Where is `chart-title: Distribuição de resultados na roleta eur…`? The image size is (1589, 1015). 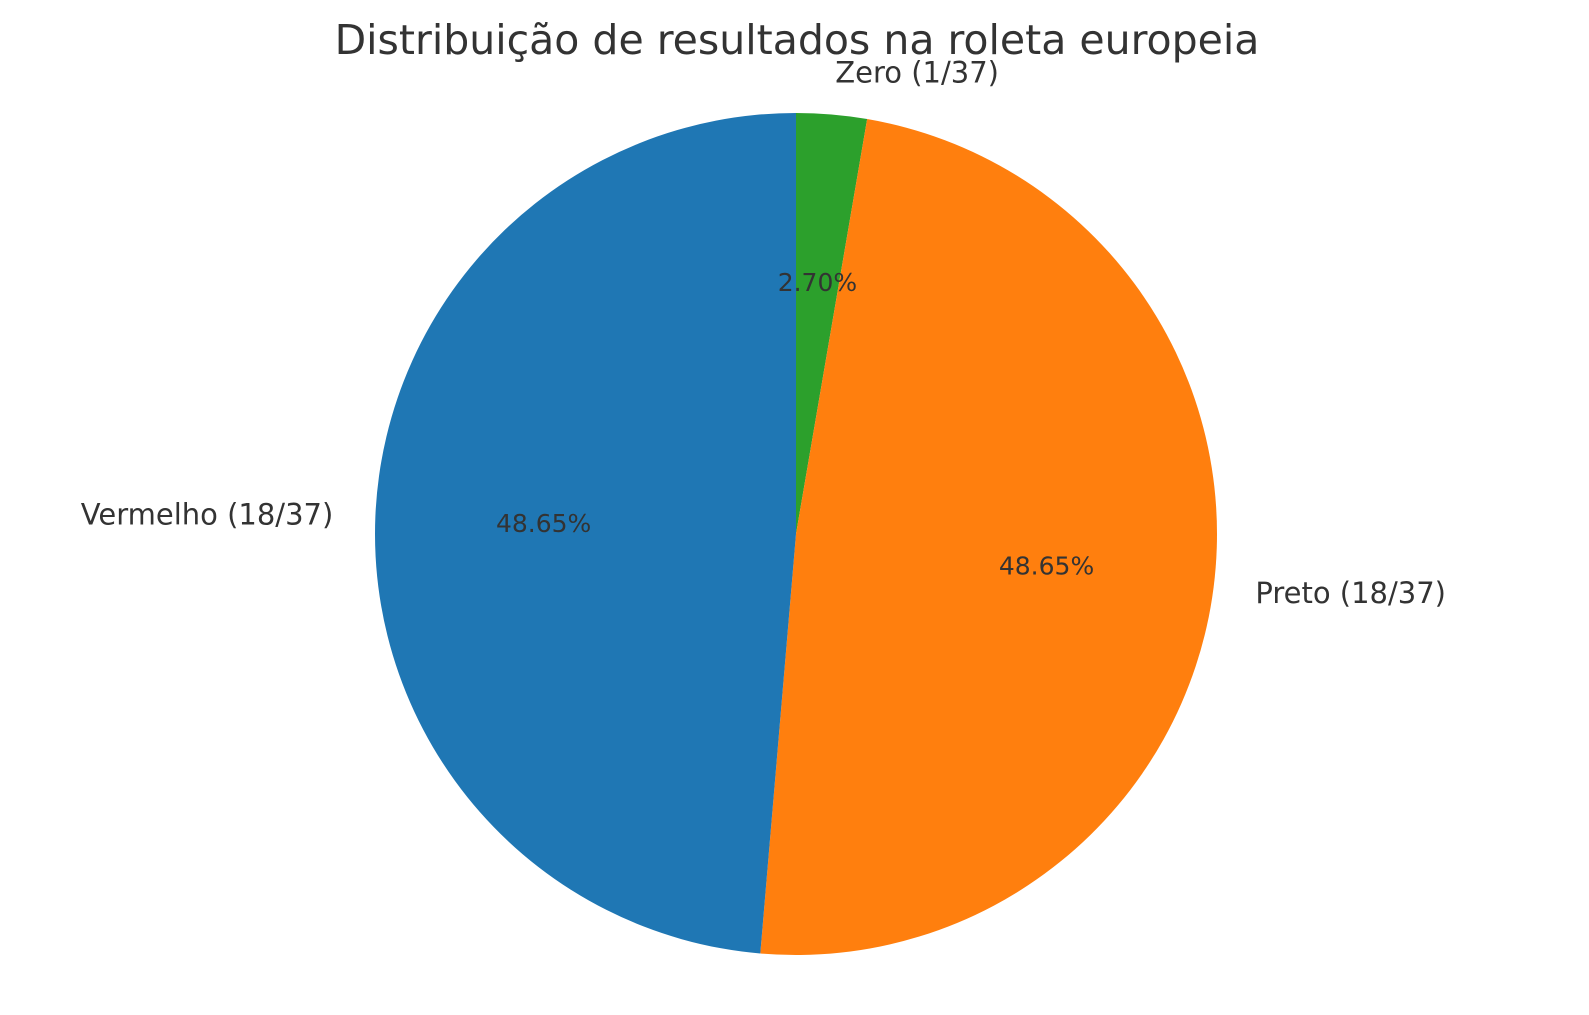 chart-title: Distribuição de resultados na roleta eur… is located at coordinates (797, 40).